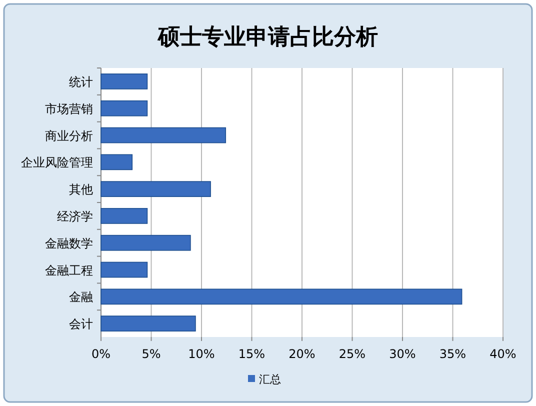 The image size is (536, 406). I want to click on x-tick-label: 15%, so click(252, 354).